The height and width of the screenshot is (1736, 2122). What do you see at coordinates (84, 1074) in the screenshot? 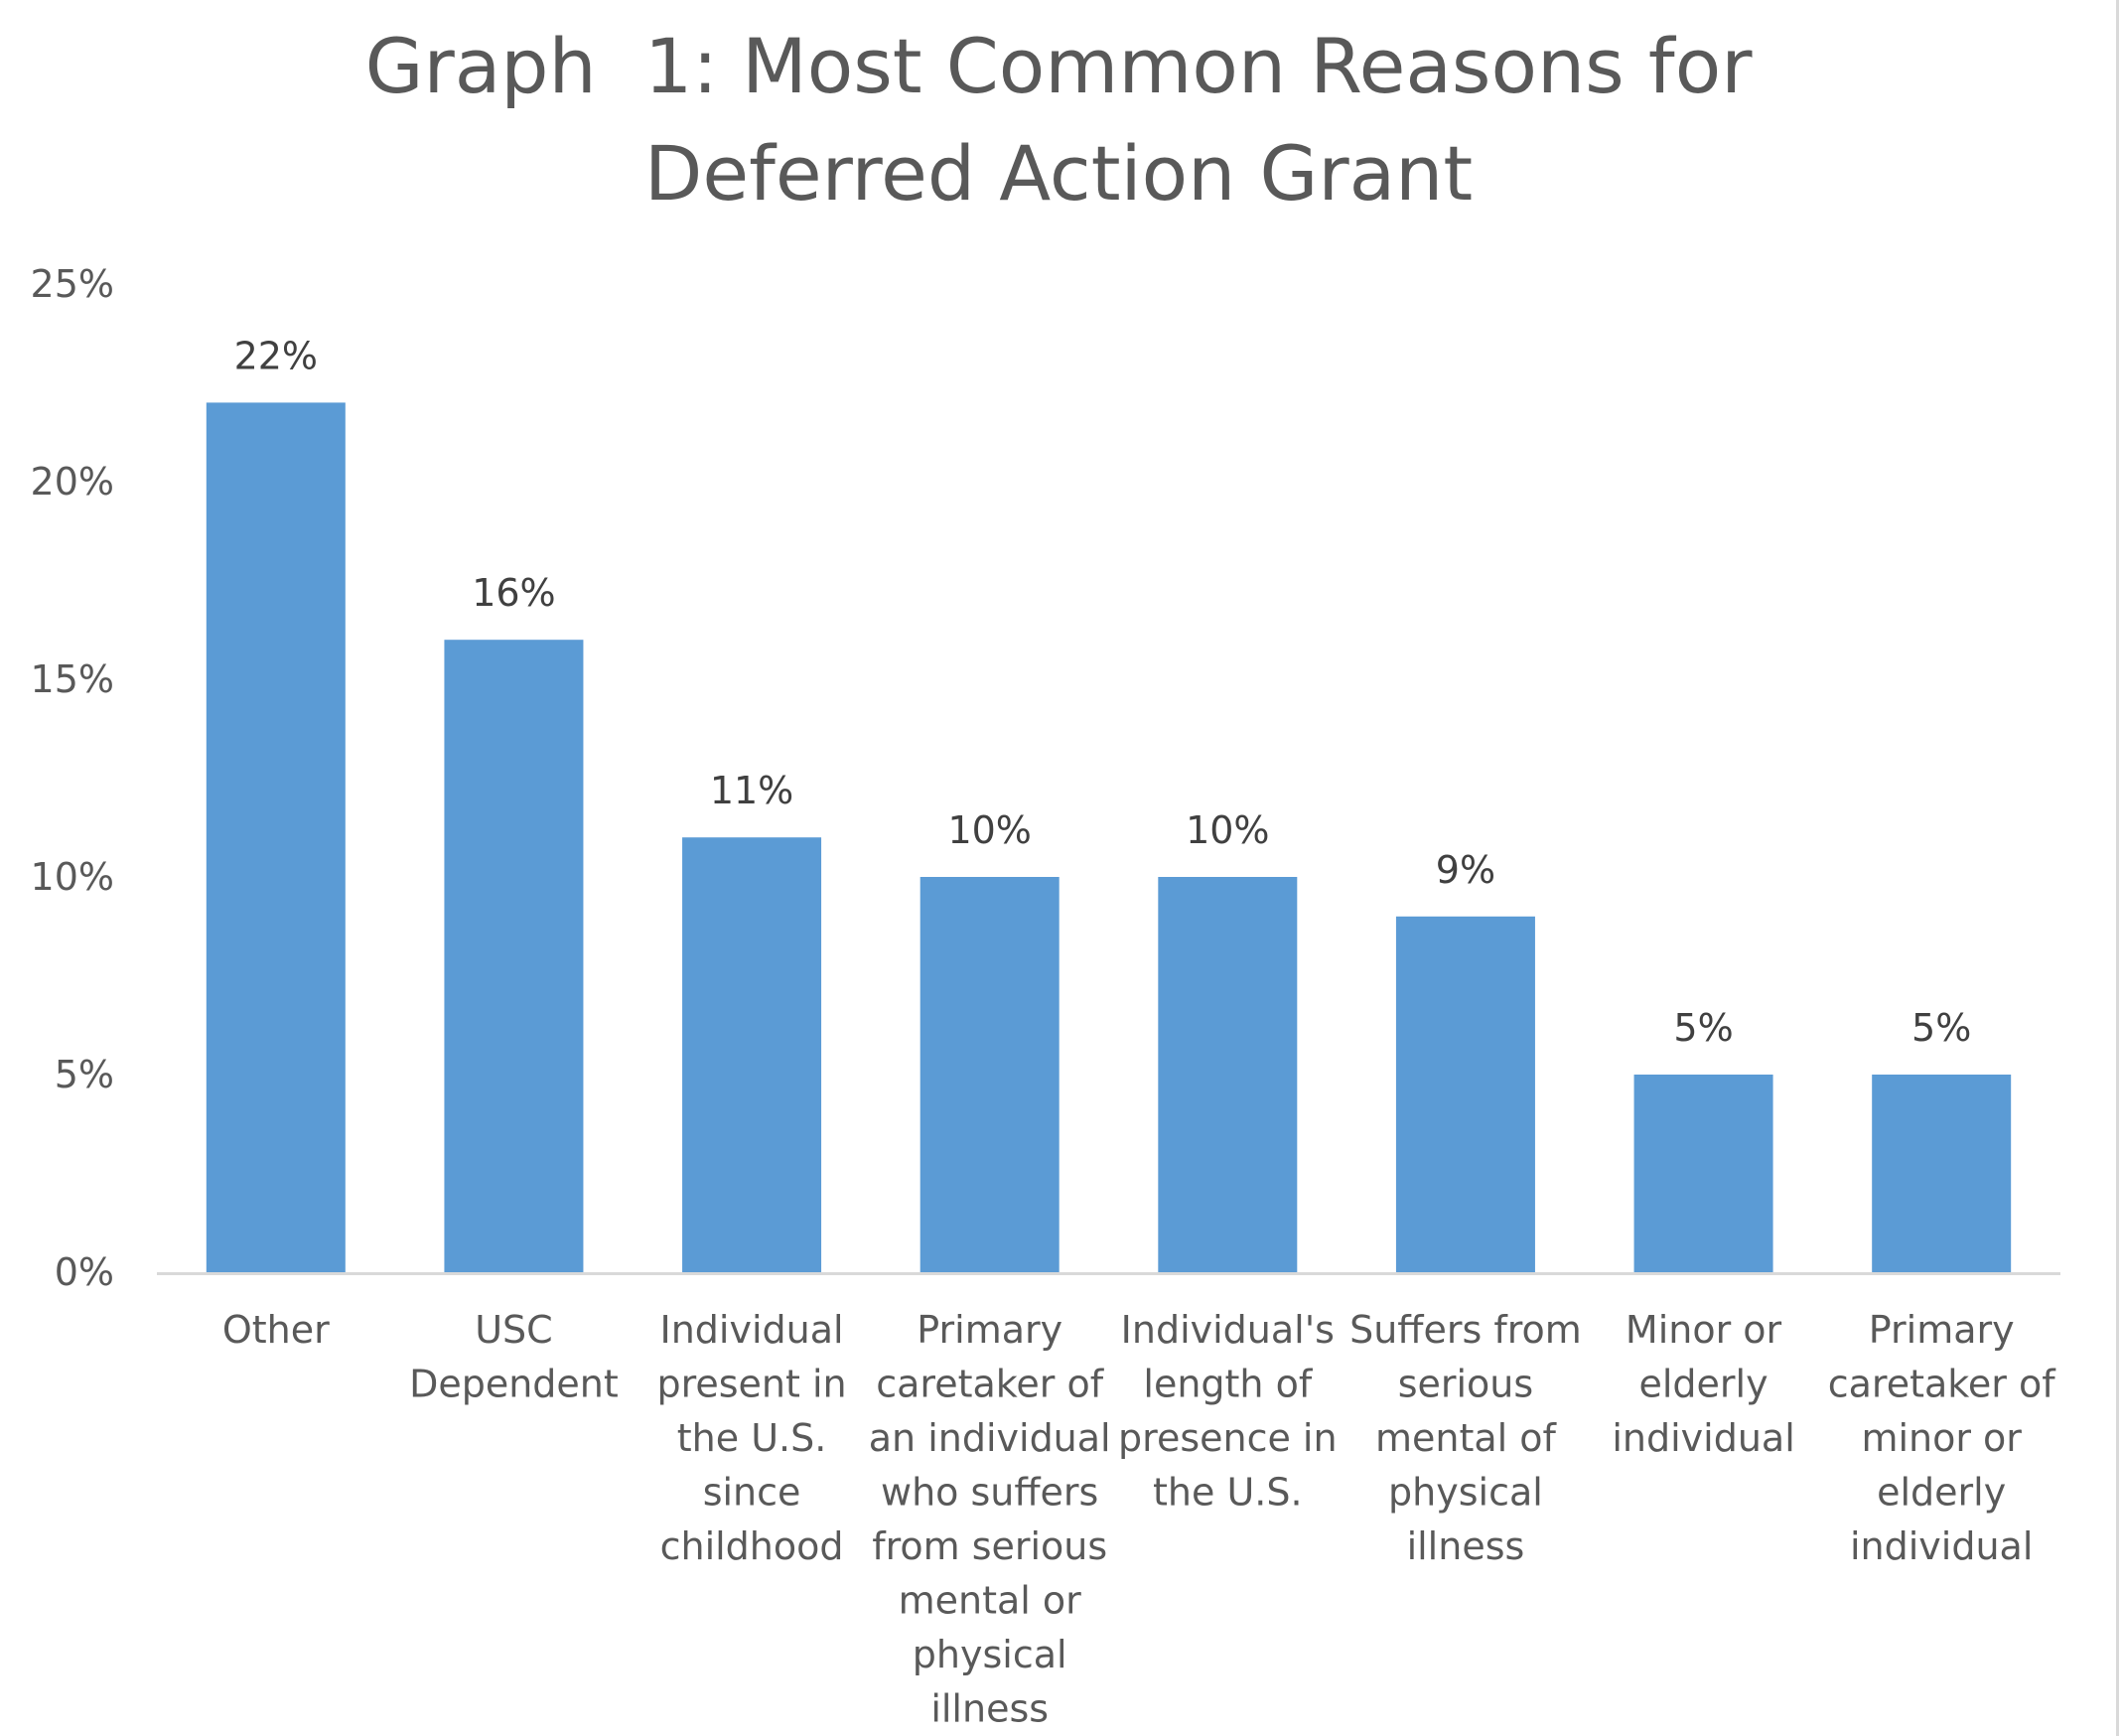
I see `y-tick-label: 5%` at bounding box center [84, 1074].